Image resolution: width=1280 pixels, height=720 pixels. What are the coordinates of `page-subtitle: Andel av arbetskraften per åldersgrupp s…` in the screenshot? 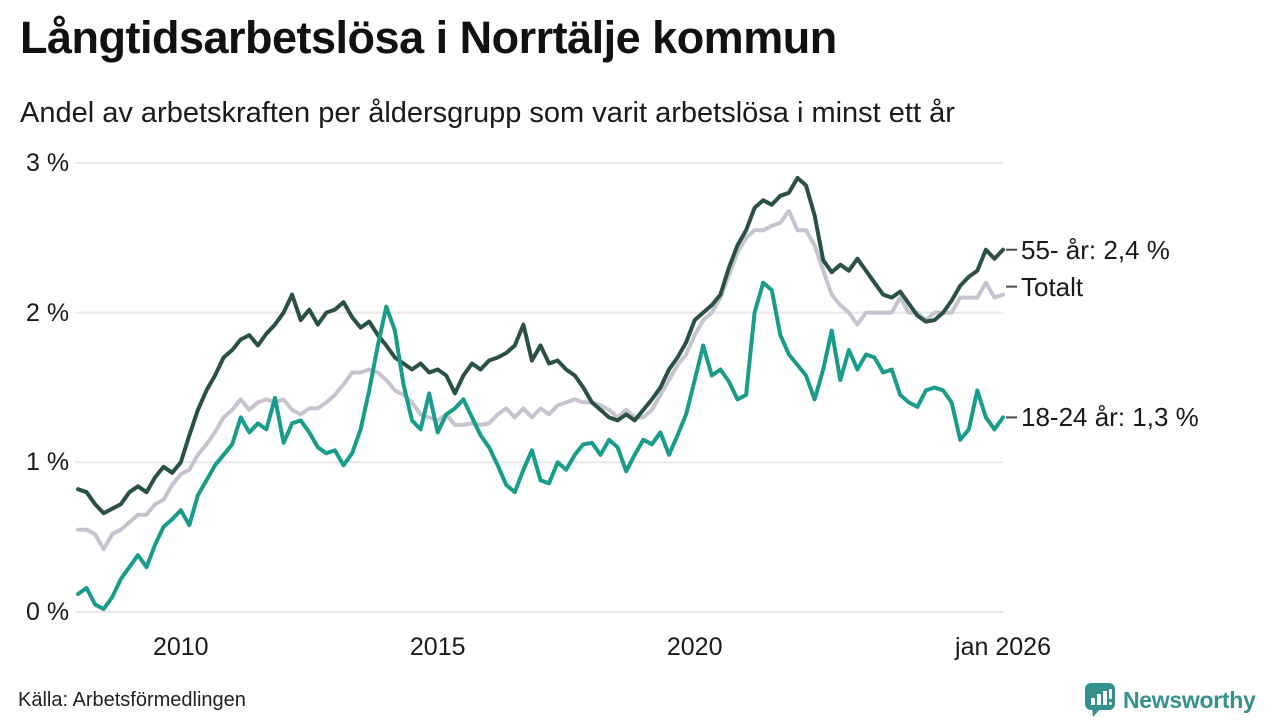 It's located at (487, 113).